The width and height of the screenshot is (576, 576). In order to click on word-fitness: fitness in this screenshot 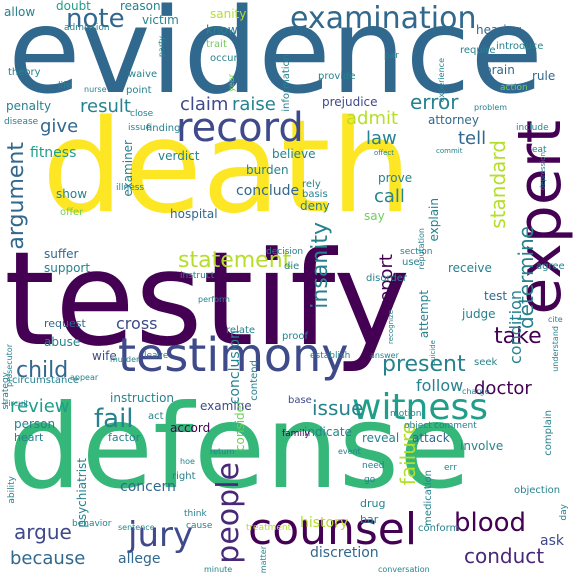, I will do `click(53, 153)`.